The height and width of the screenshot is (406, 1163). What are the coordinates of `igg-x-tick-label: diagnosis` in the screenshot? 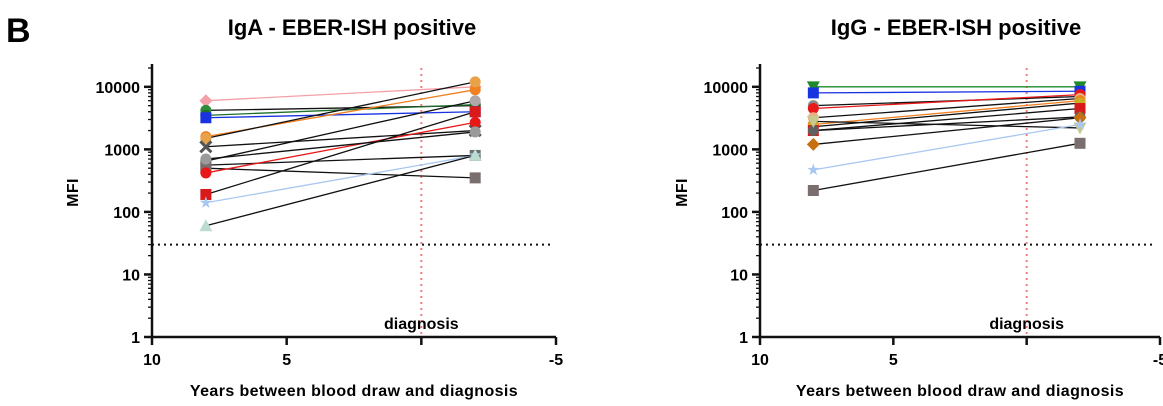 It's located at (1026, 324).